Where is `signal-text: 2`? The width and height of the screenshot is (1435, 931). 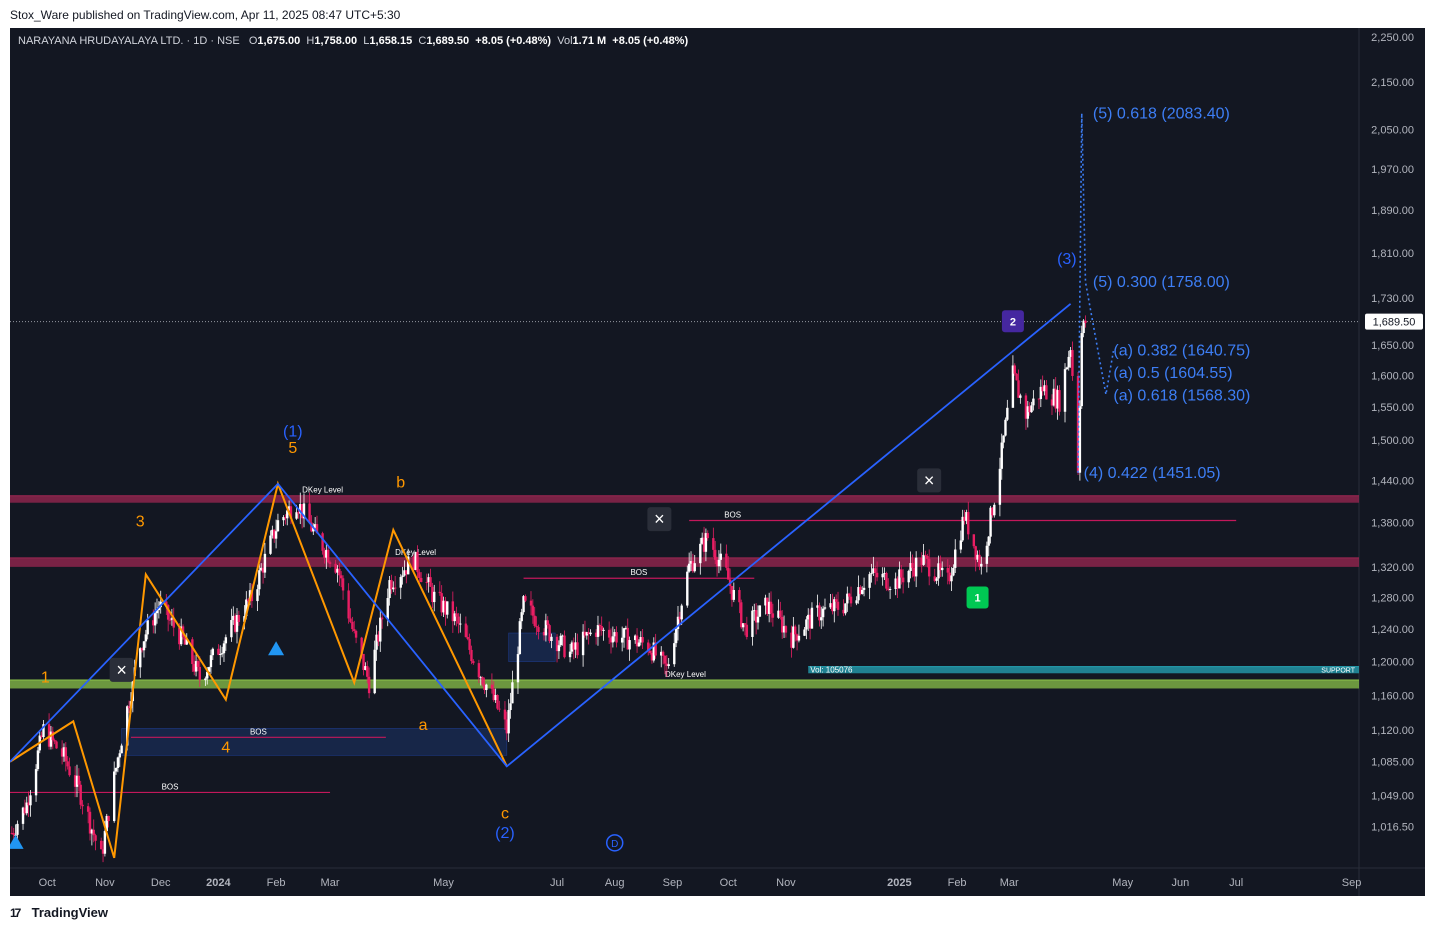 signal-text: 2 is located at coordinates (1013, 322).